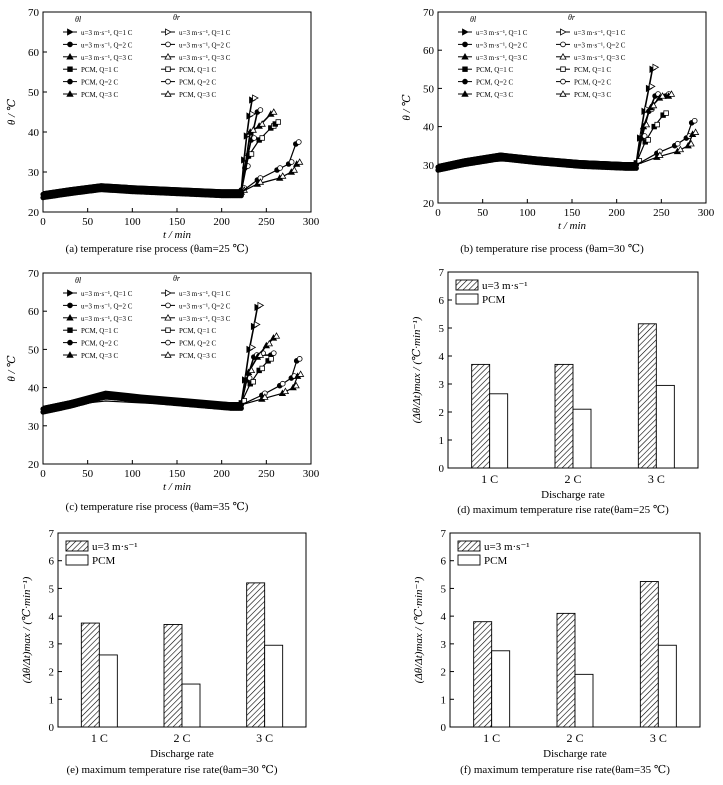 This screenshot has height=785, width=723. I want to click on panel-caption: (a) temperature rise process (θam=25 ℃), so click(157, 249).